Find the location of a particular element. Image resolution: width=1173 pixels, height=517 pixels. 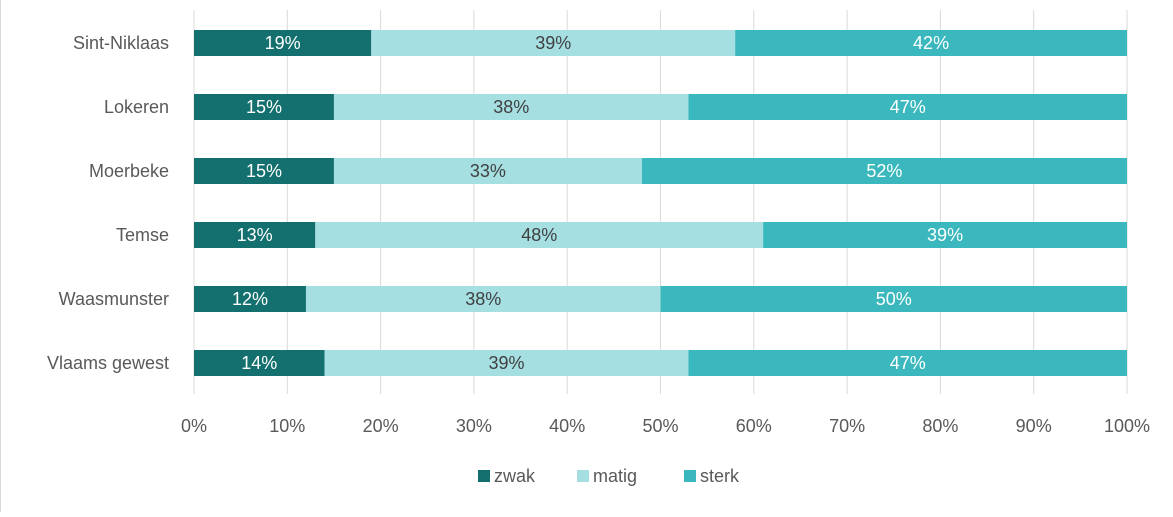

x-tick-label: 70% is located at coordinates (847, 426).